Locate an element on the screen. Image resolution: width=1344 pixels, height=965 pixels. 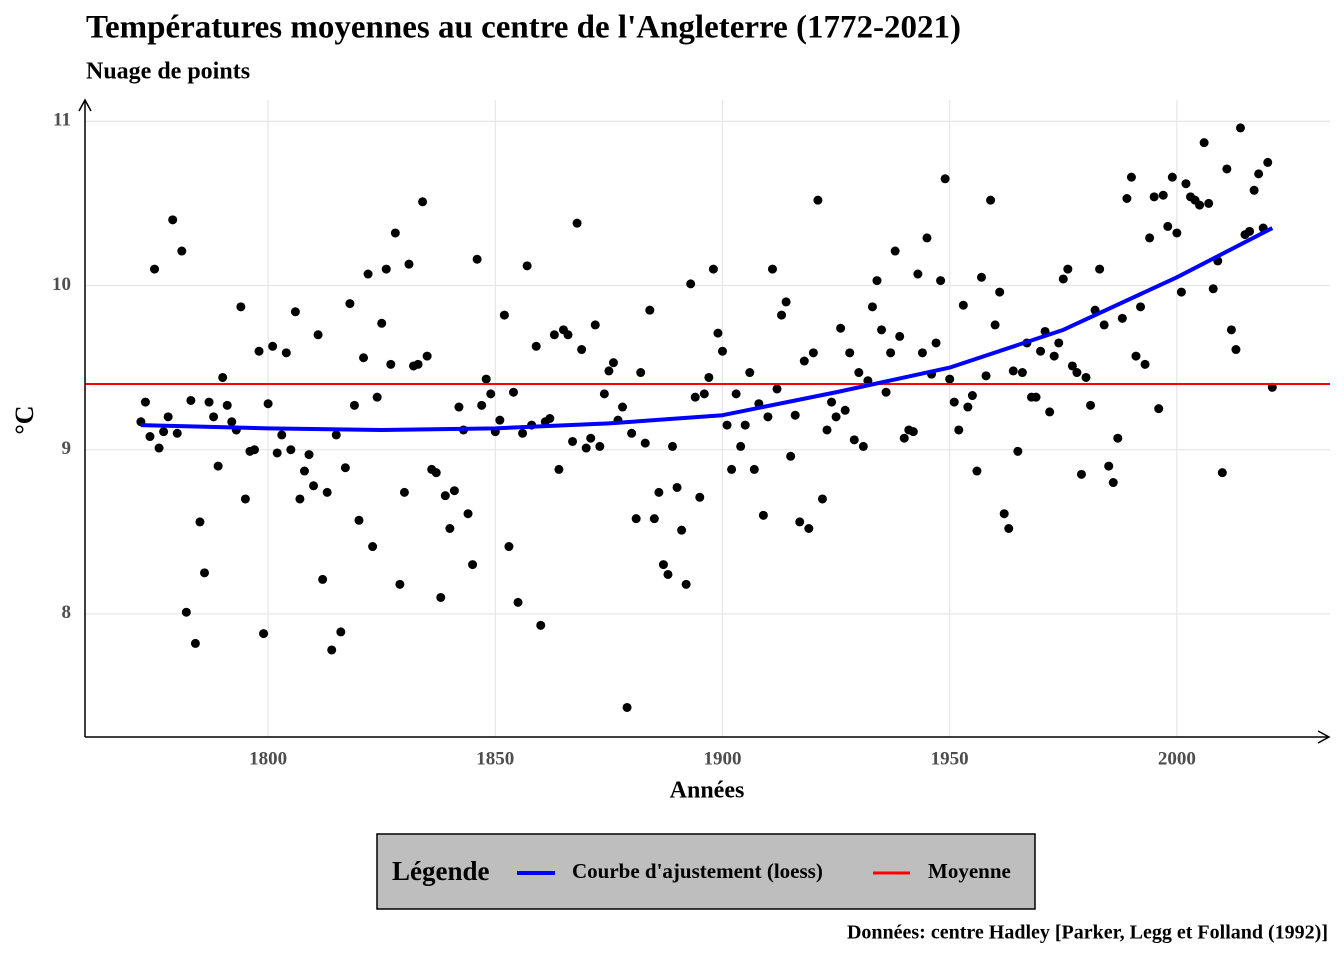
legend-label: Courbe d'ajustement (loess) is located at coordinates (697, 871).